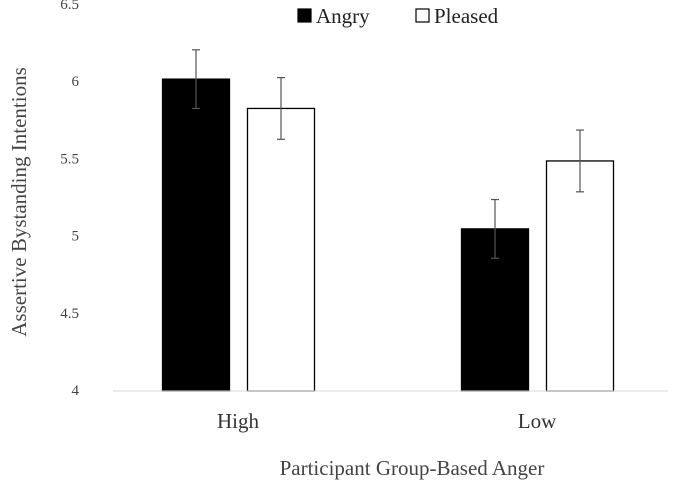  What do you see at coordinates (196, 79) in the screenshot?
I see `error-bar-angry-high` at bounding box center [196, 79].